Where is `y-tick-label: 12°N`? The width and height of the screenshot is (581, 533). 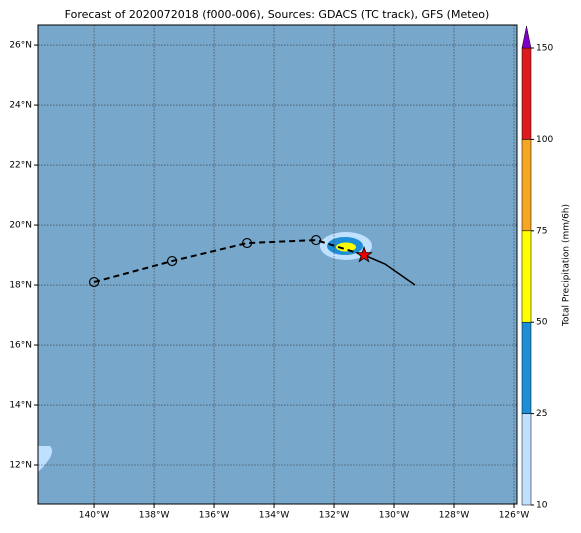 y-tick-label: 12°N is located at coordinates (20, 466).